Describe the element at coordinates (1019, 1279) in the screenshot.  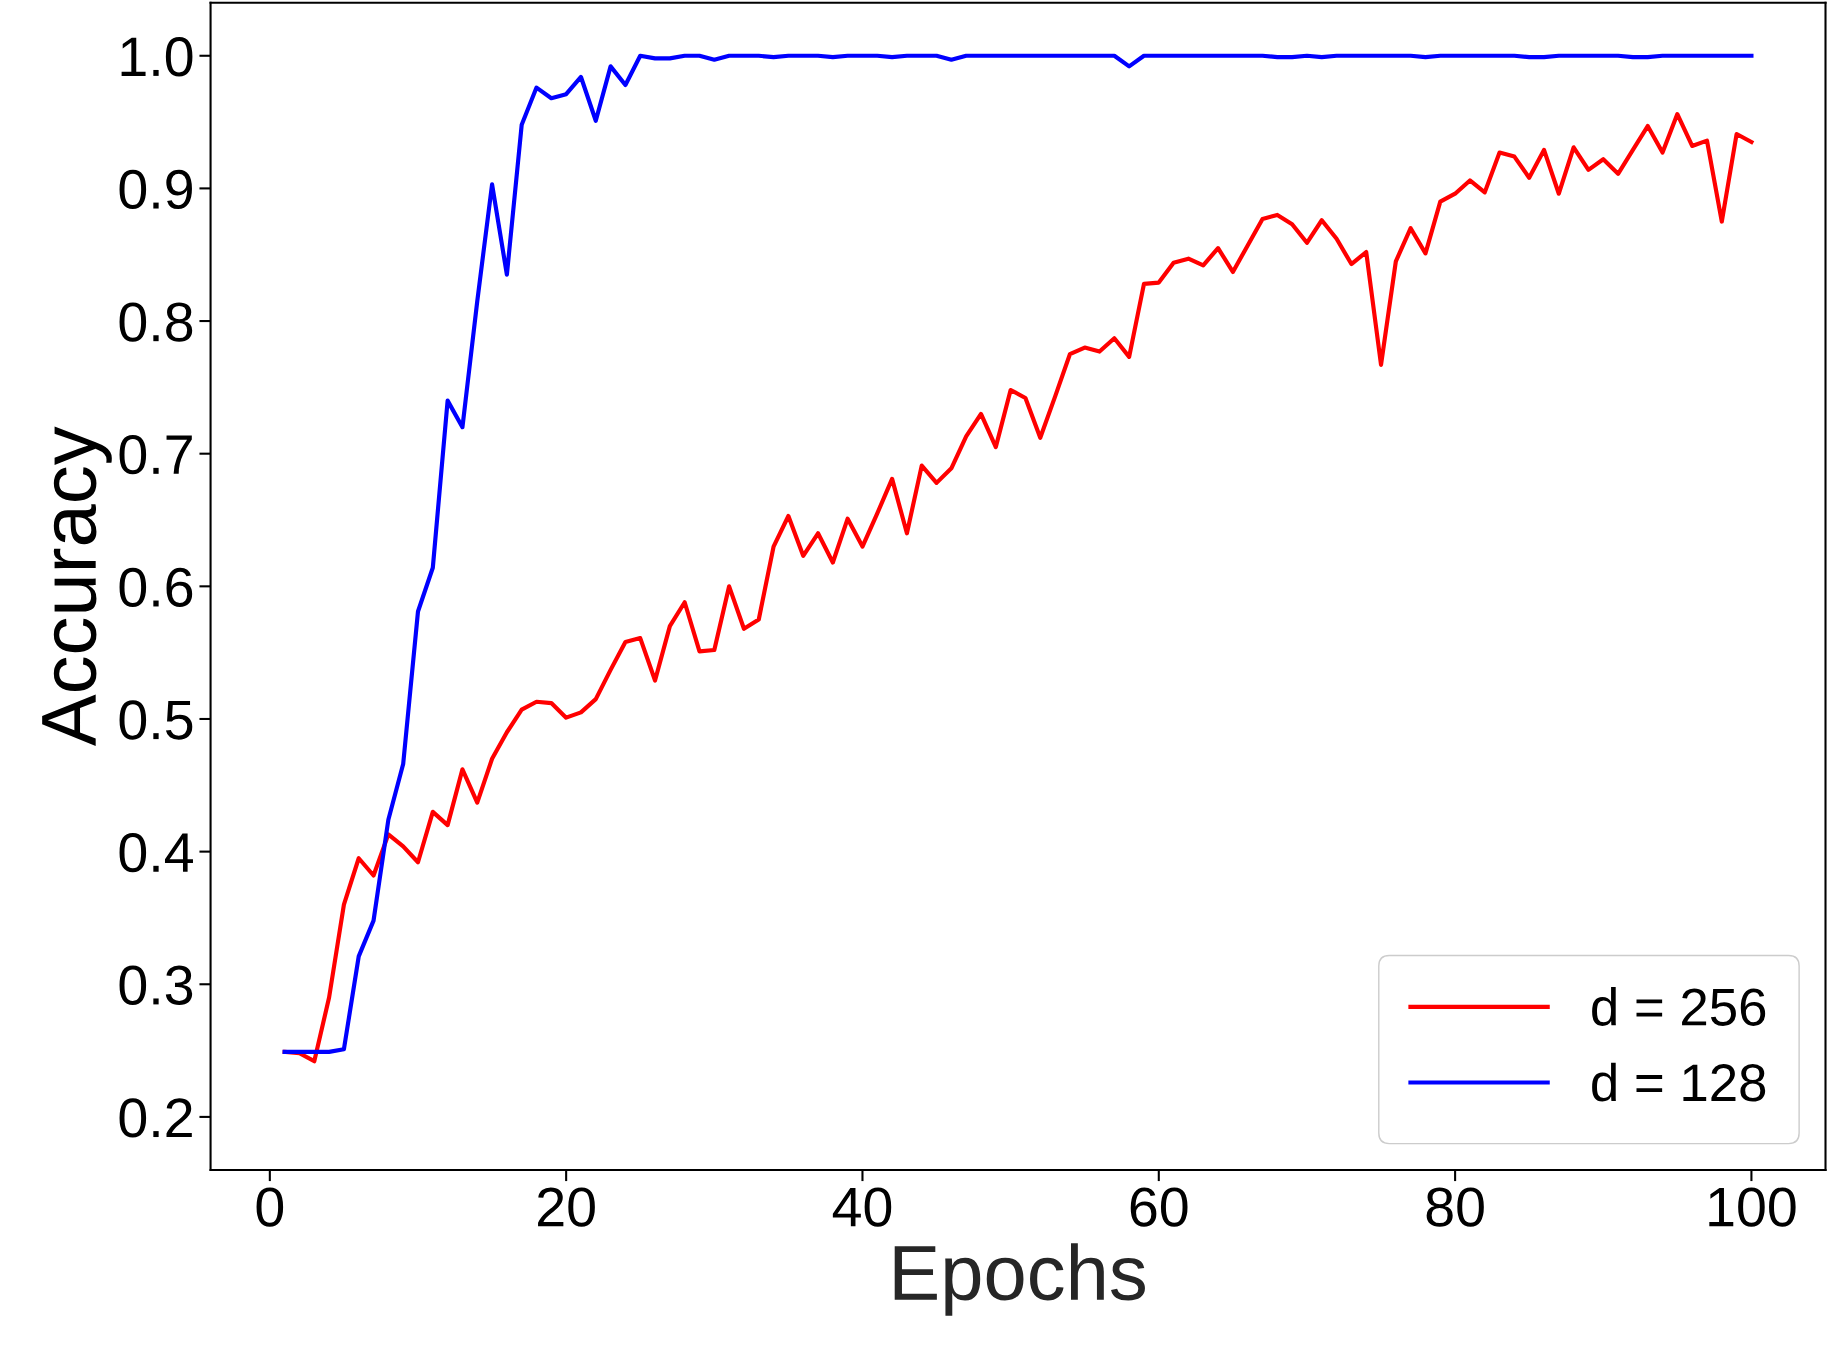
I see `x-axis-title: Epochs` at that location.